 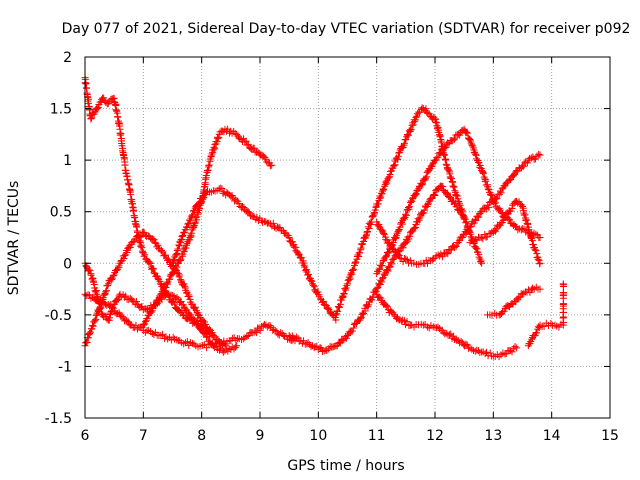 What do you see at coordinates (552, 436) in the screenshot?
I see `x-tick-label: 14` at bounding box center [552, 436].